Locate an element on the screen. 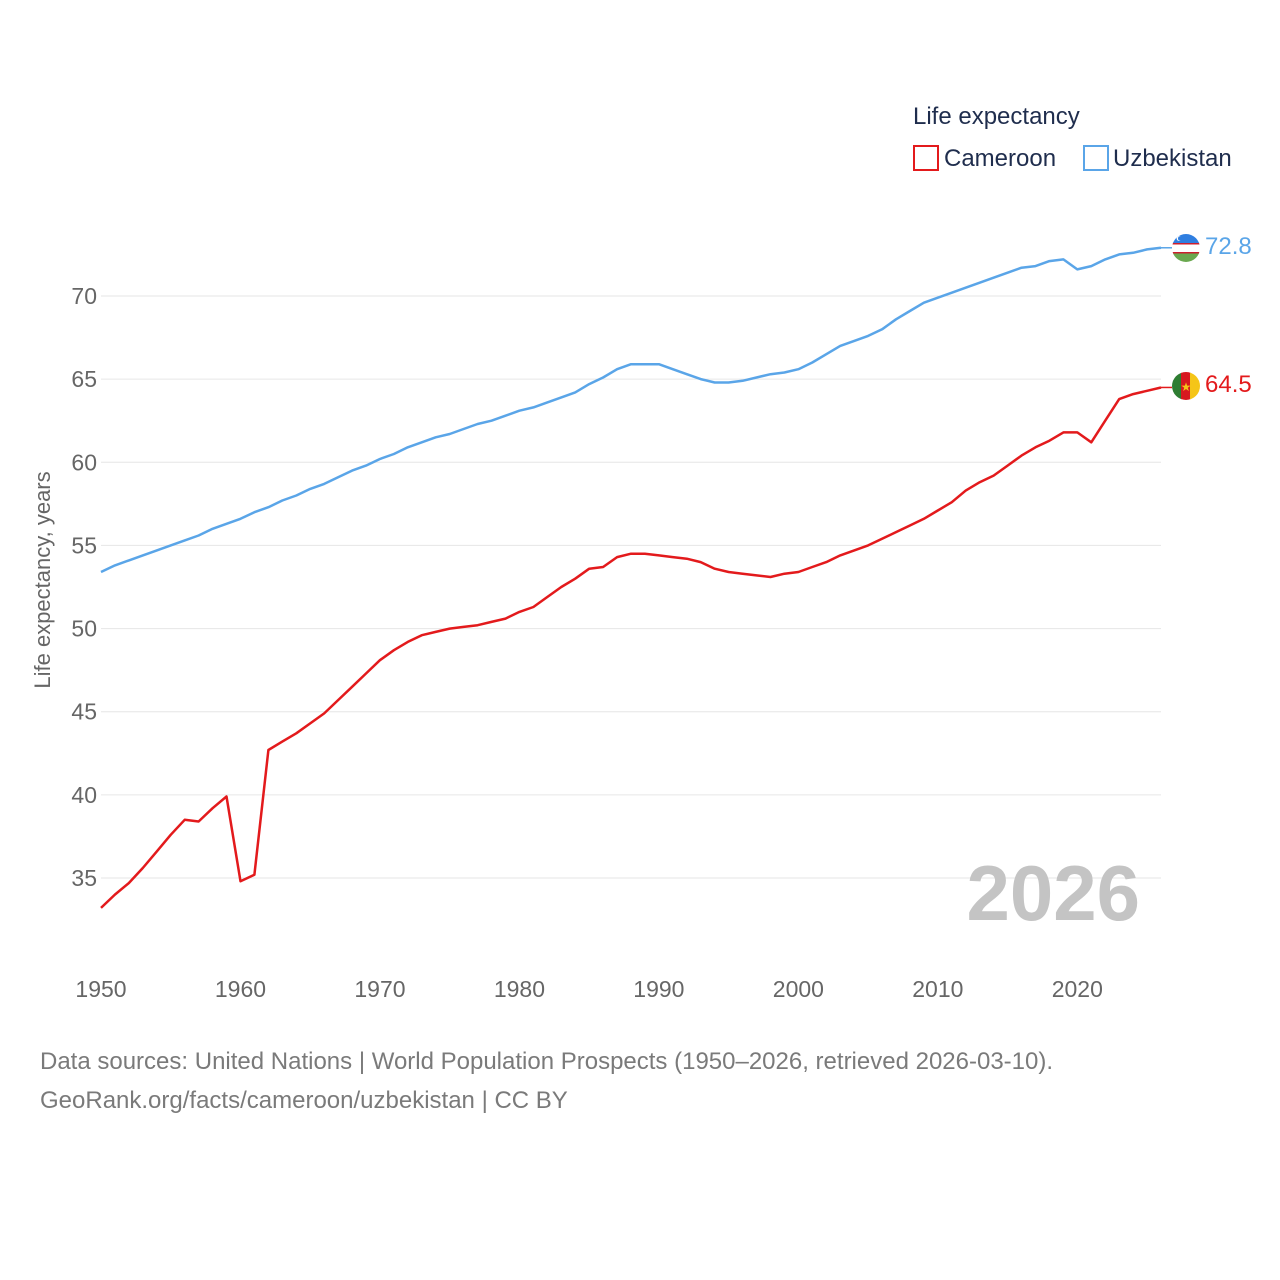 The width and height of the screenshot is (1280, 1280). y-tick-label: 50 is located at coordinates (84, 629).